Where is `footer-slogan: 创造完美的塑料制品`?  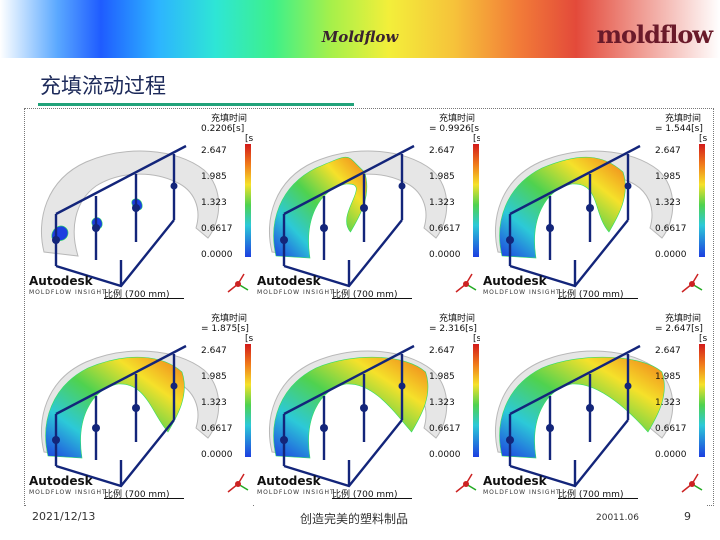 footer-slogan: 创造完美的塑料制品 is located at coordinates (354, 519).